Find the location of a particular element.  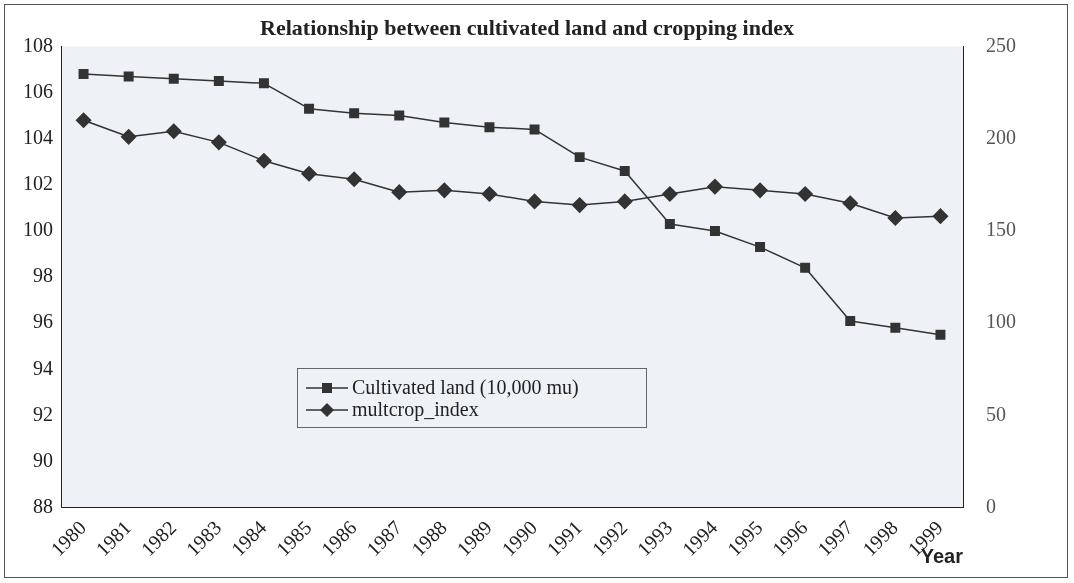

y2-tick-label: 0 is located at coordinates (991, 506).